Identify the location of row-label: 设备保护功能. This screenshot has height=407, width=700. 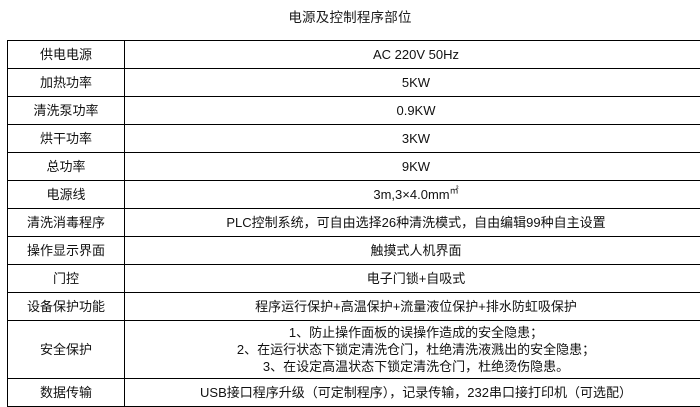
(66, 306).